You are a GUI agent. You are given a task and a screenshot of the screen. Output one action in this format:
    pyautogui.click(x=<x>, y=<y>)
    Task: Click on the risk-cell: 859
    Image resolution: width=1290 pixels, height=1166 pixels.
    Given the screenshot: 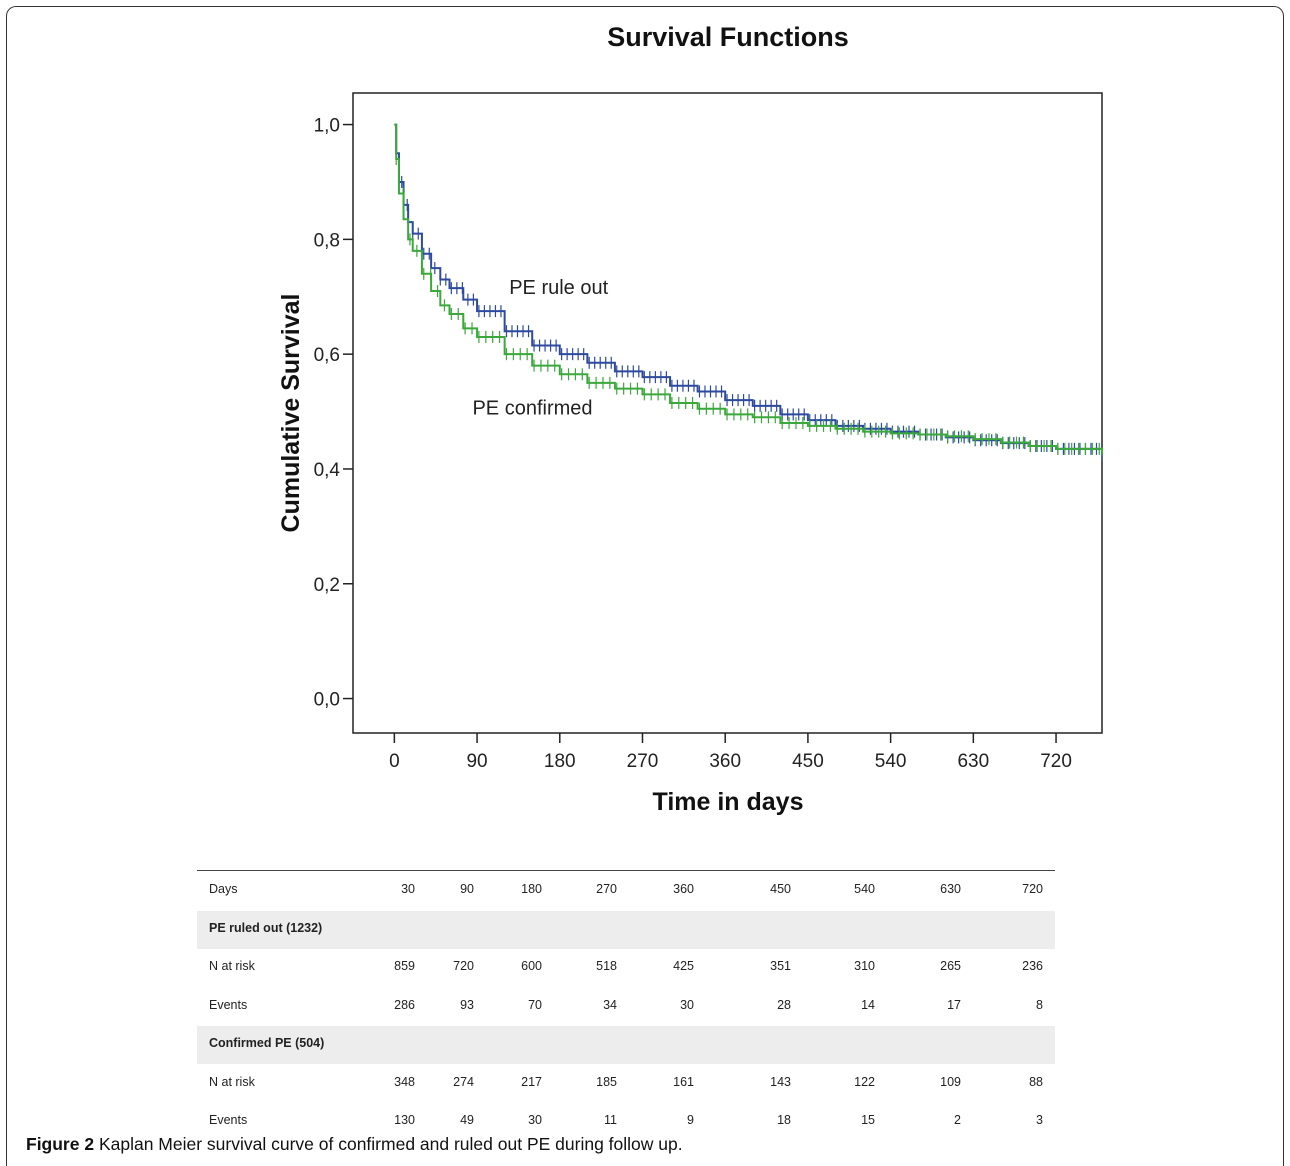 What is the action you would take?
    pyautogui.click(x=404, y=966)
    